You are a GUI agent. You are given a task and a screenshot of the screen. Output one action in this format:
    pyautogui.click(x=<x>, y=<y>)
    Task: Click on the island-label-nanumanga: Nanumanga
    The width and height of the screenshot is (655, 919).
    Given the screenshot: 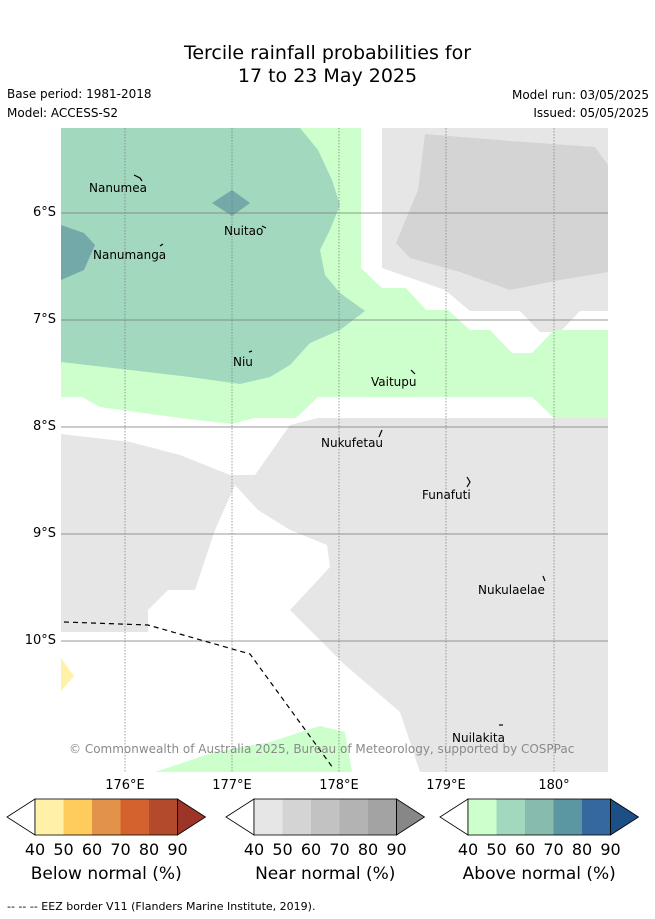 What is the action you would take?
    pyautogui.click(x=129, y=255)
    